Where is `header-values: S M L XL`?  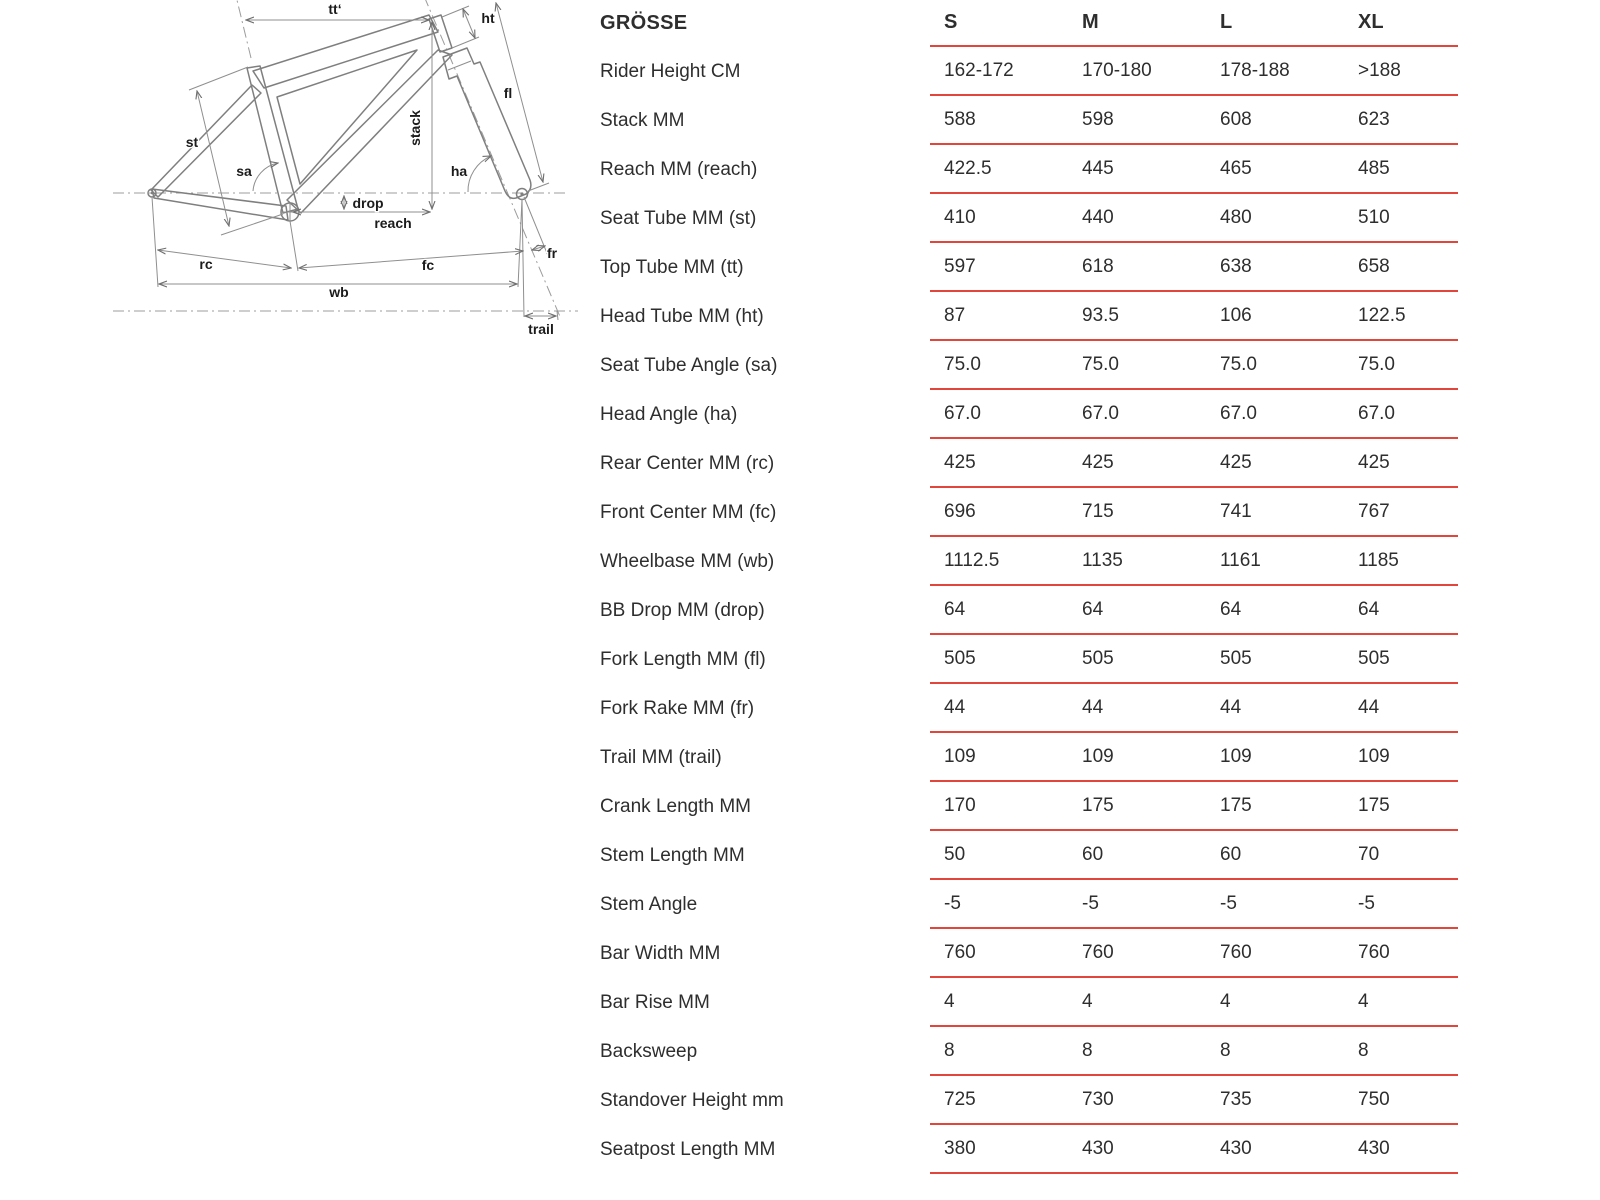 header-values: S M L XL is located at coordinates (1194, 23).